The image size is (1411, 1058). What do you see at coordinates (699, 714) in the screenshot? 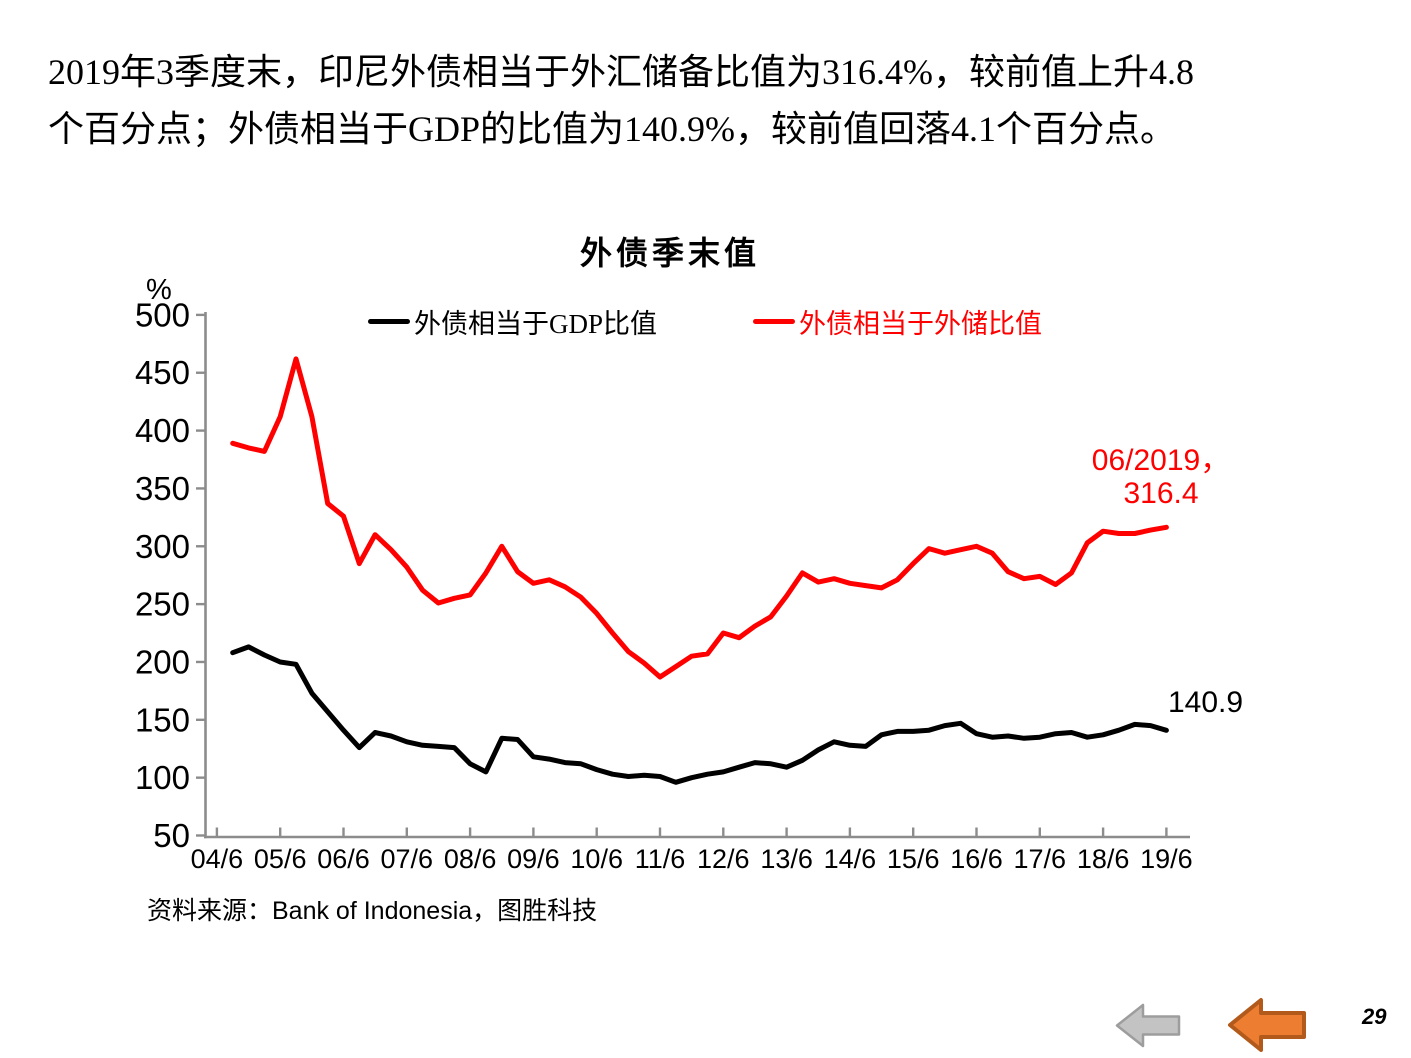
I see `gdp-ratio-line` at bounding box center [699, 714].